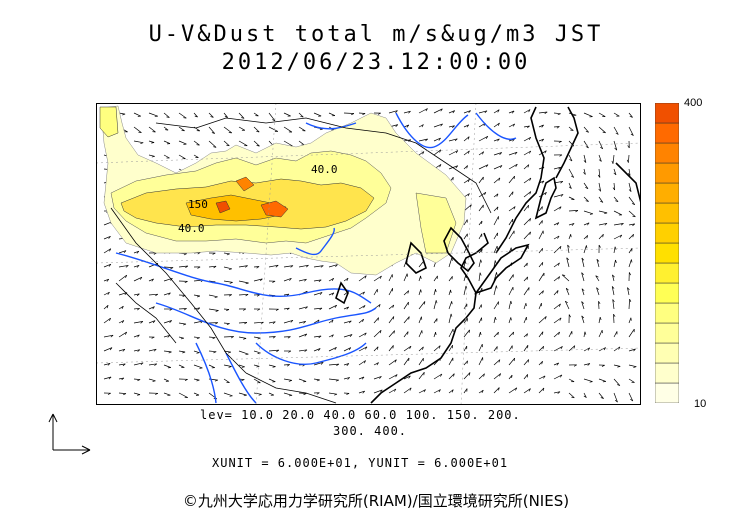  What do you see at coordinates (324, 169) in the screenshot?
I see `contour-label-1: 40.0` at bounding box center [324, 169].